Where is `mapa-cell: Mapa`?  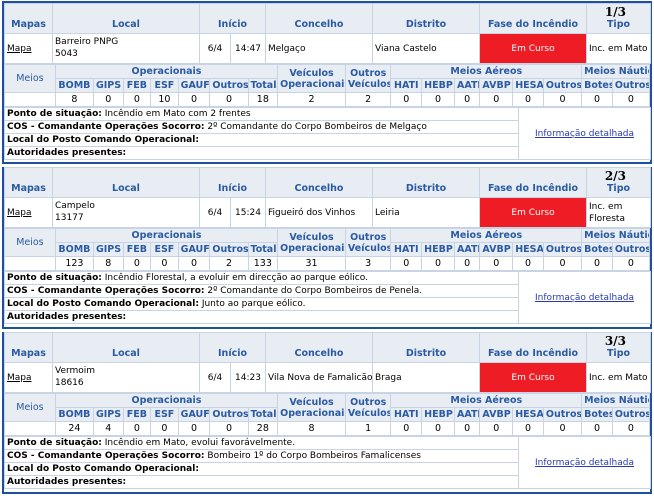 mapa-cell: Mapa is located at coordinates (28, 48).